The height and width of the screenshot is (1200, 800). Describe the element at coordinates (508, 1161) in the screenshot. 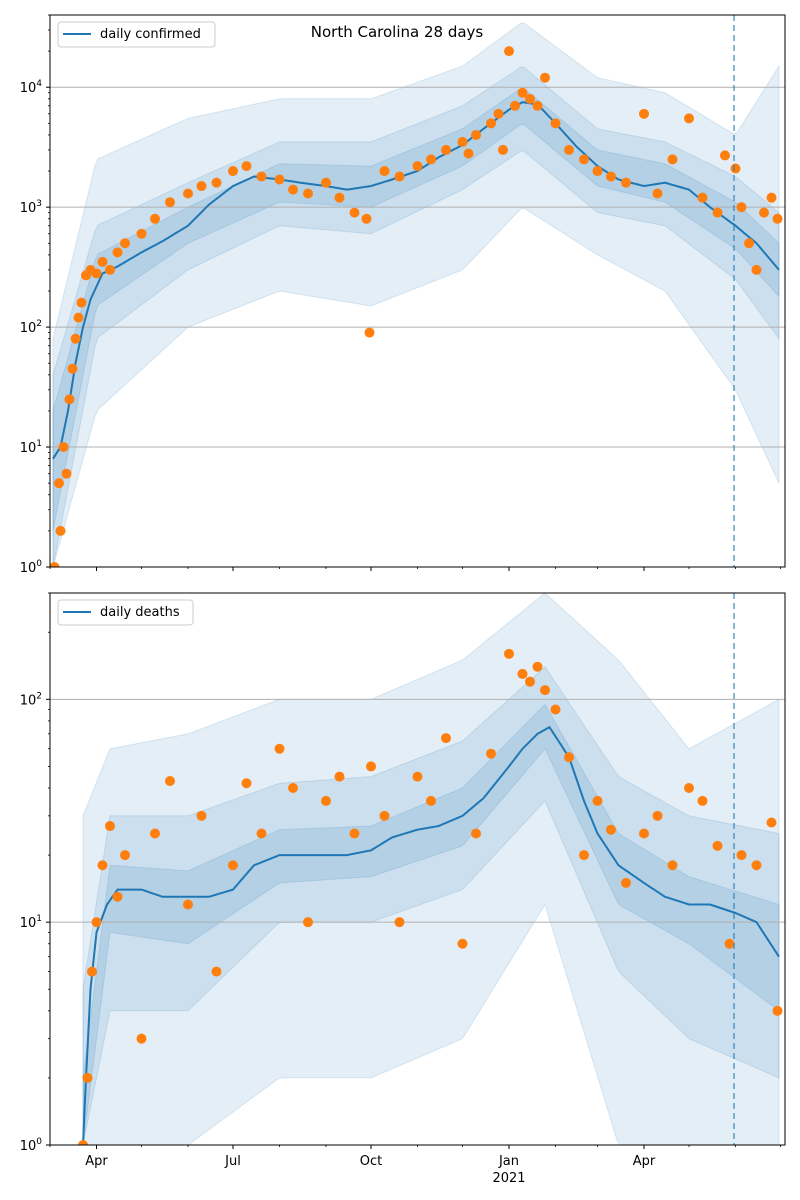

I see `x-tick-label: Jan` at that location.